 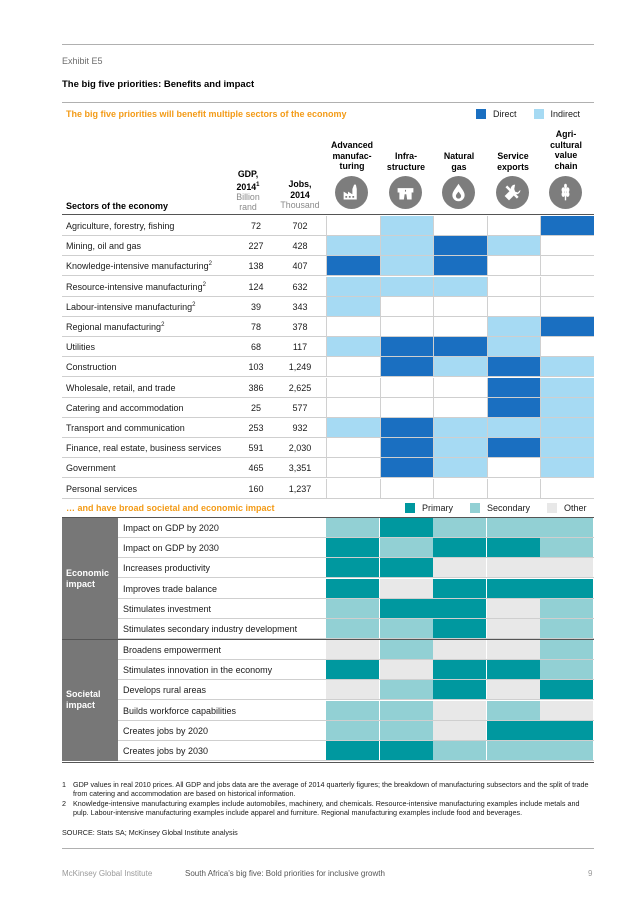 What do you see at coordinates (256, 246) in the screenshot?
I see `gdp-value: 227` at bounding box center [256, 246].